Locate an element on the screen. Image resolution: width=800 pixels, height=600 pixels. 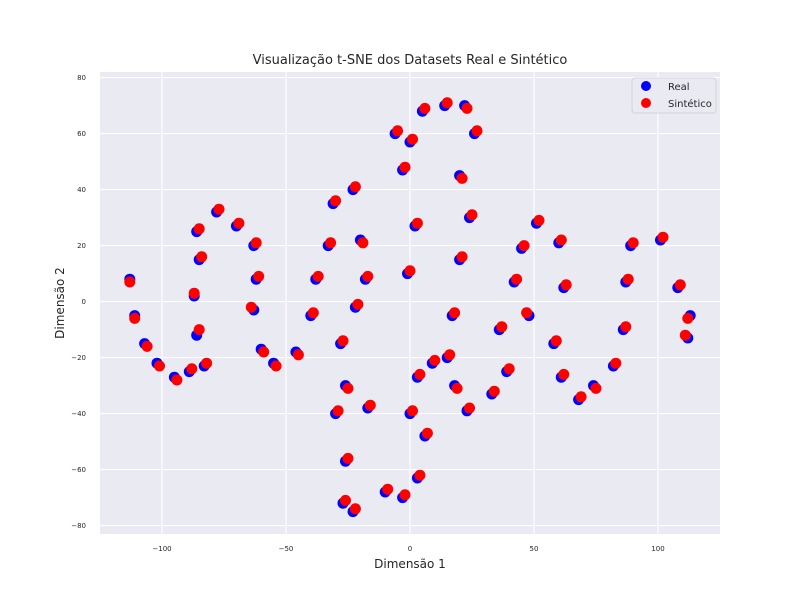
y-tick-label: 40 is located at coordinates (81, 190).